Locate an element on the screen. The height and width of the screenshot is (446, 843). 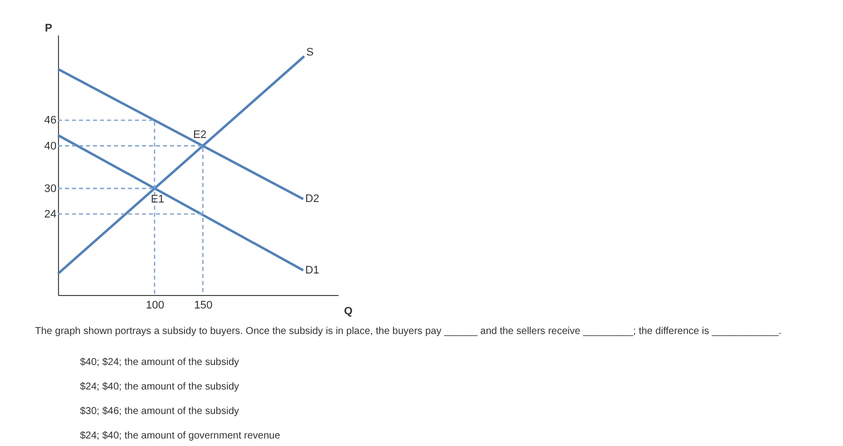
series-label: S is located at coordinates (310, 52).